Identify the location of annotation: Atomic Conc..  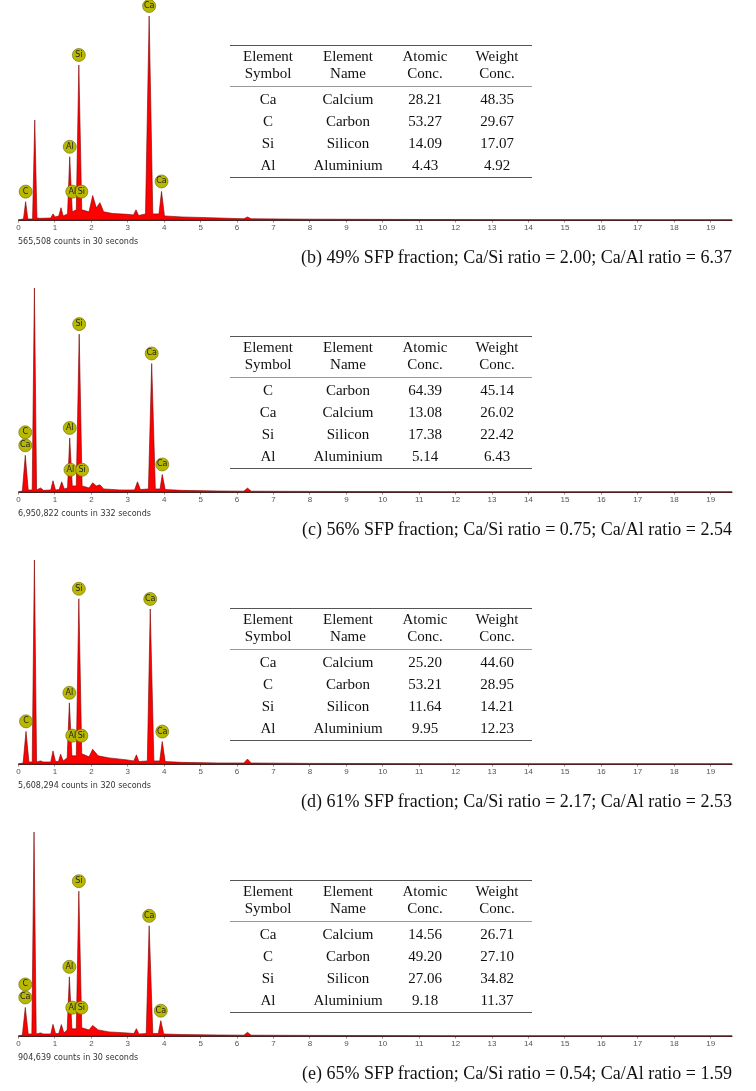
(425, 627).